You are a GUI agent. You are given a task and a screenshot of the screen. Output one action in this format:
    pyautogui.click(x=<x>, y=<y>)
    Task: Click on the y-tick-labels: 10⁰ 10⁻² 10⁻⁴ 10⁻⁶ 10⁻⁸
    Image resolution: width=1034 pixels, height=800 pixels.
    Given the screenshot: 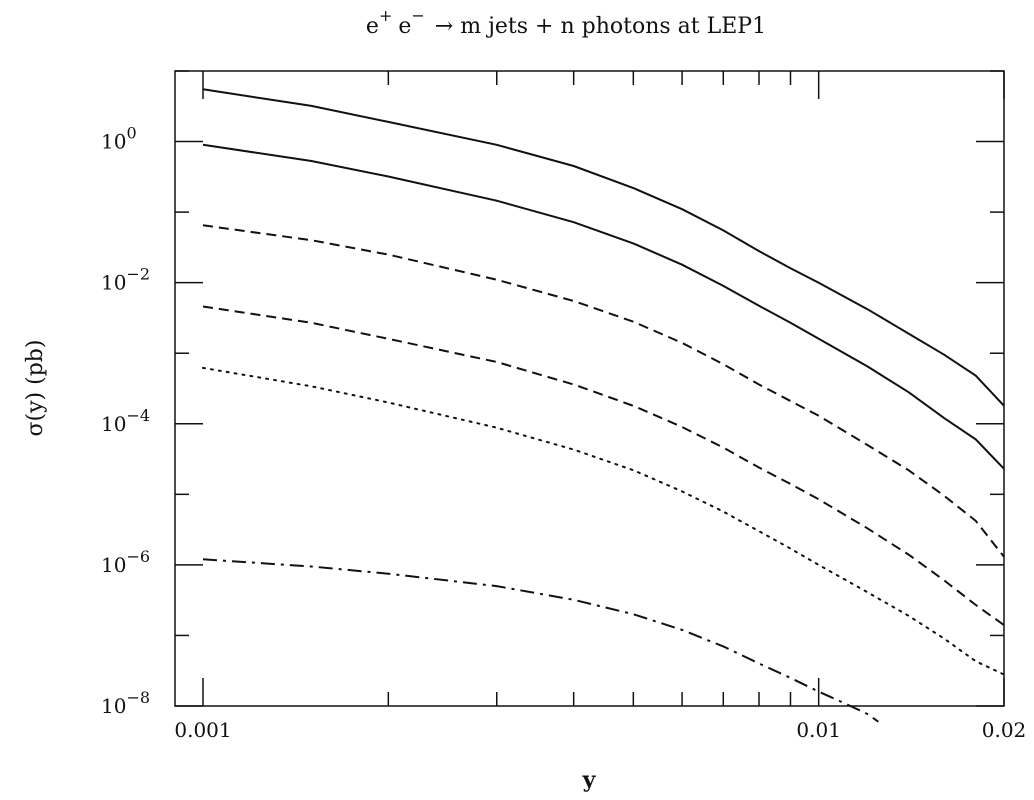 What is the action you would take?
    pyautogui.click(x=125, y=421)
    